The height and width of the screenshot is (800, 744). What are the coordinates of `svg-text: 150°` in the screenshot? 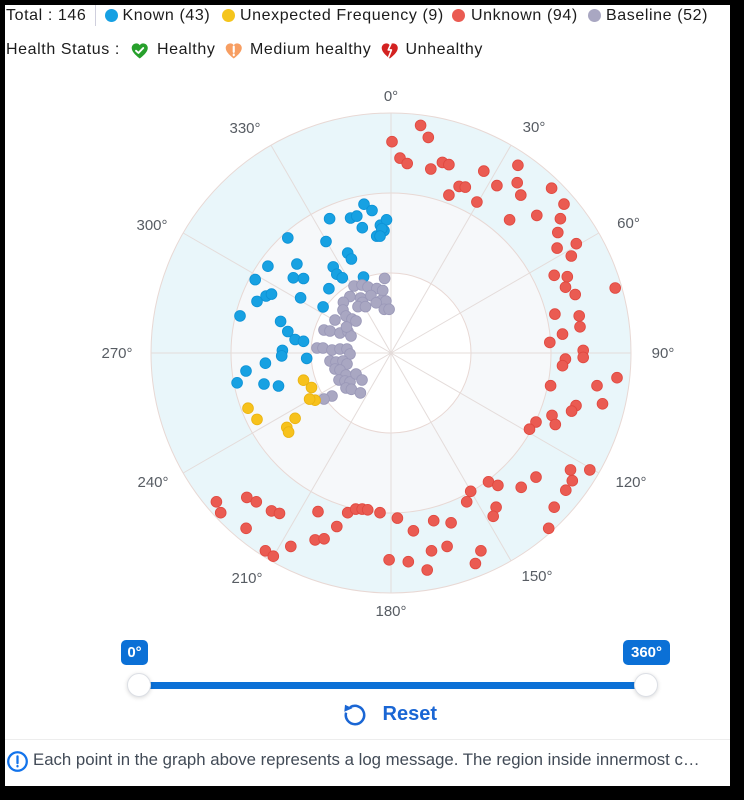 It's located at (536, 576).